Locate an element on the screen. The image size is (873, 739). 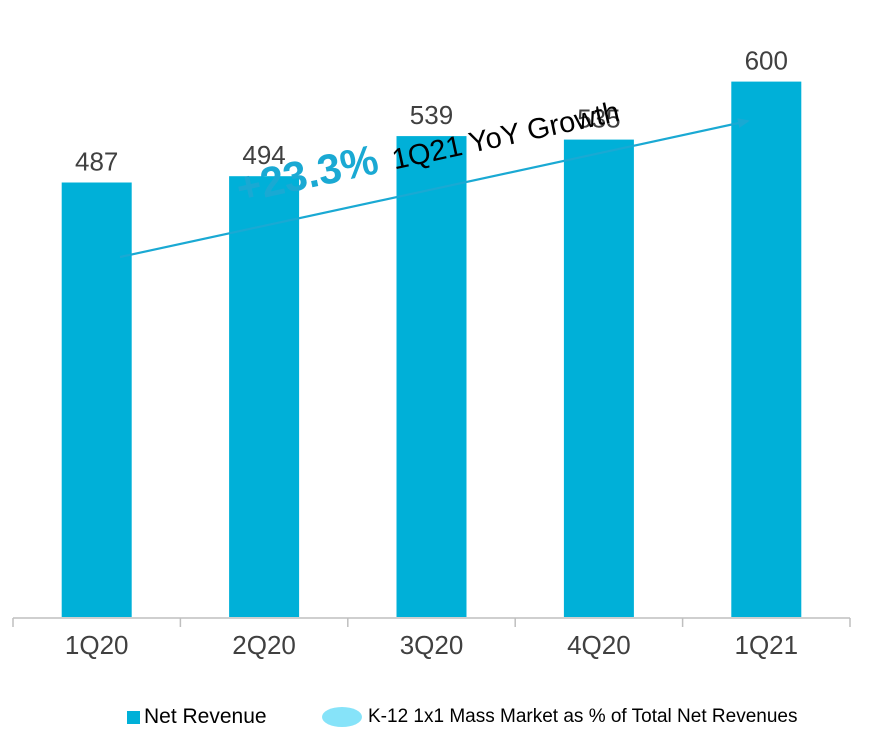
legend-label-net-revenue: Net Revenue is located at coordinates (205, 716).